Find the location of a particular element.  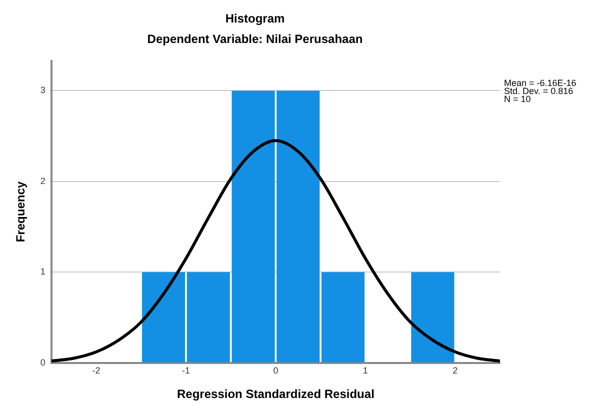

y-tick-label: 1 is located at coordinates (43, 271).